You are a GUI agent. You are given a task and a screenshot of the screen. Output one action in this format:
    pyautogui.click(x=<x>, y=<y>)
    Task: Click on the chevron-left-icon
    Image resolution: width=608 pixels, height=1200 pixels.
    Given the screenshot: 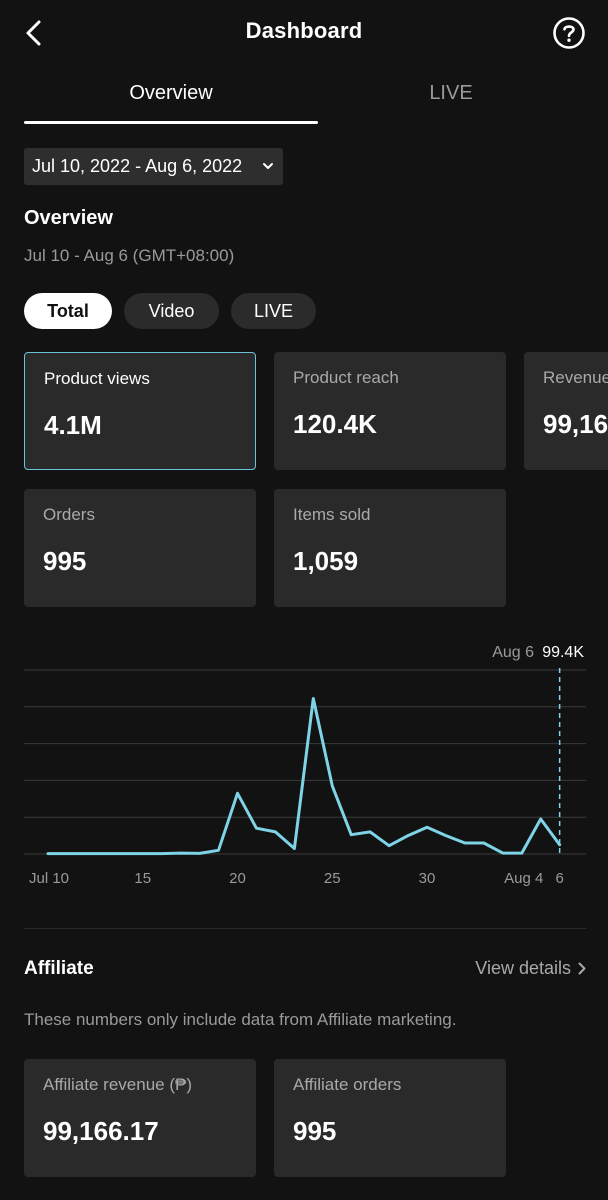 What is the action you would take?
    pyautogui.click(x=33, y=33)
    